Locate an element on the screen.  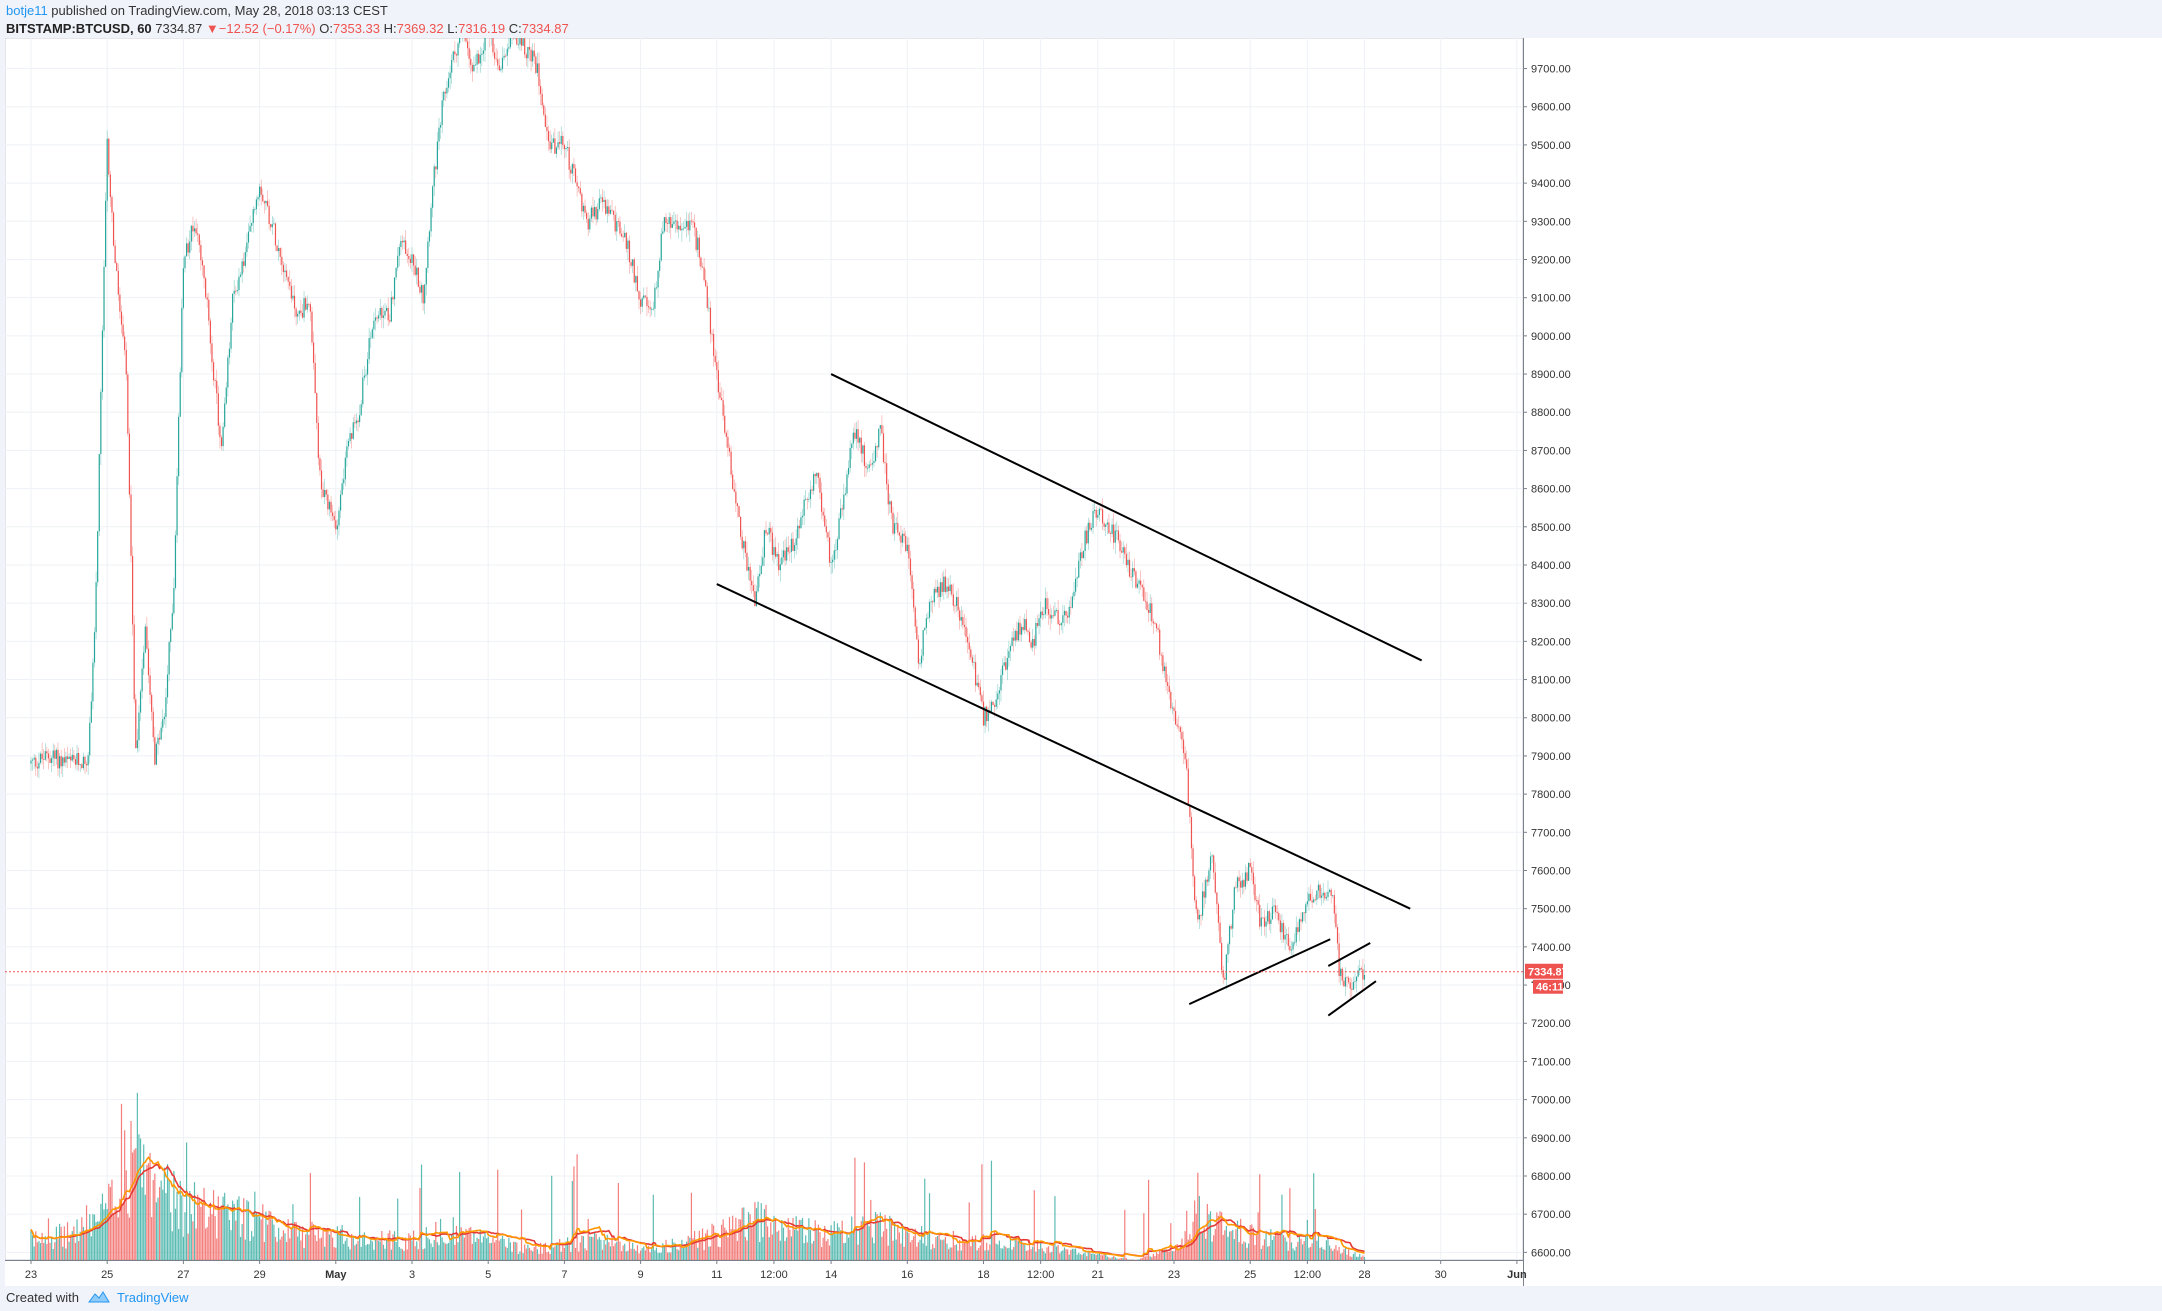
author-link: botje11 is located at coordinates (27, 10).